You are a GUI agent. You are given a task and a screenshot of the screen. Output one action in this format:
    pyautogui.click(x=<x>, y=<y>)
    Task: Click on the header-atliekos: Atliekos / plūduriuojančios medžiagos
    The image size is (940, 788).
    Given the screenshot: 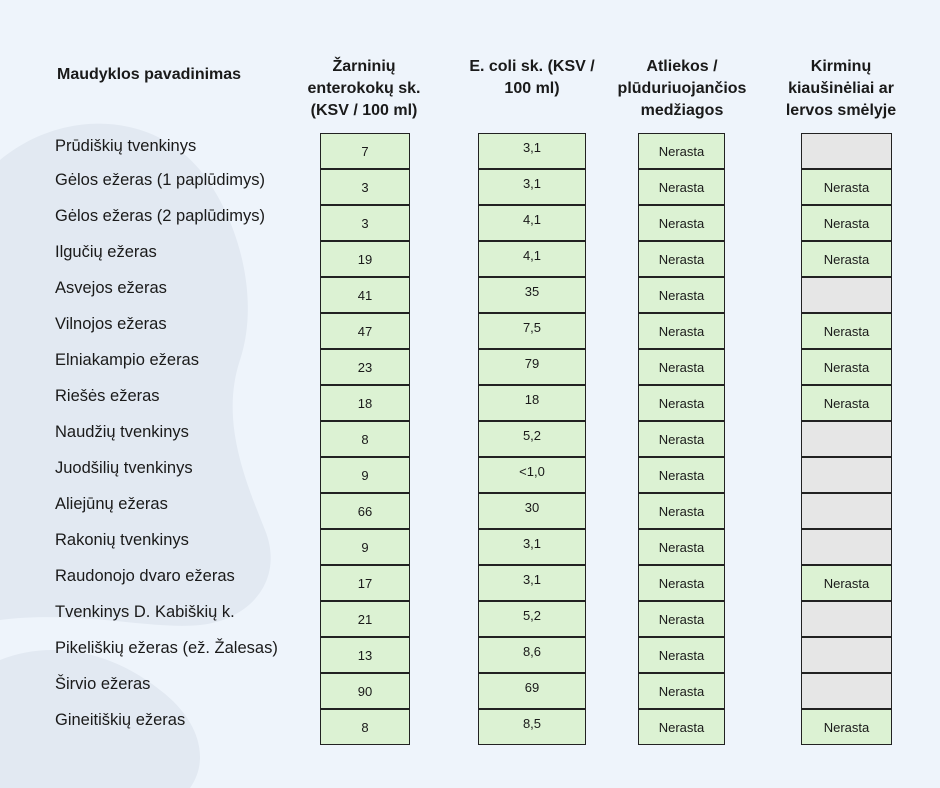 What is the action you would take?
    pyautogui.click(x=682, y=88)
    